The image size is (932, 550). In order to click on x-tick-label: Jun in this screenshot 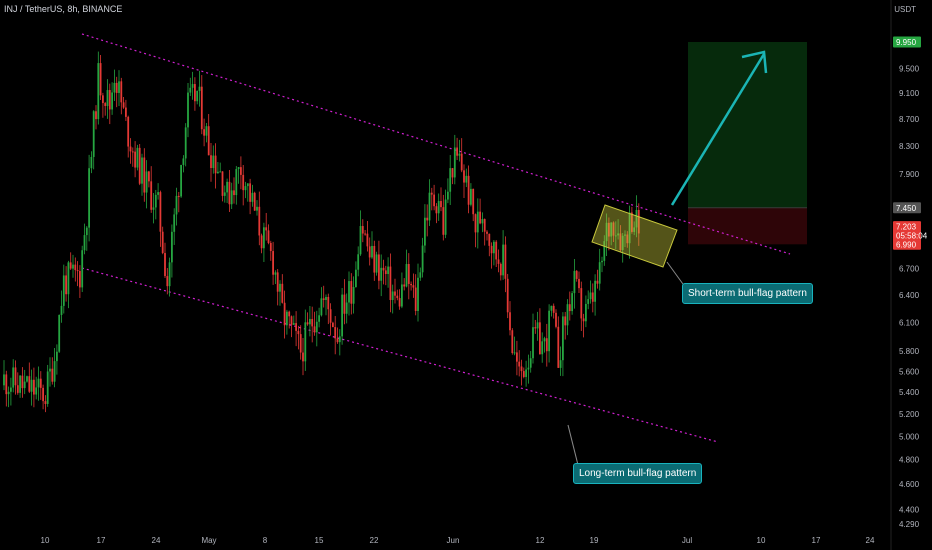, I will do `click(453, 540)`.